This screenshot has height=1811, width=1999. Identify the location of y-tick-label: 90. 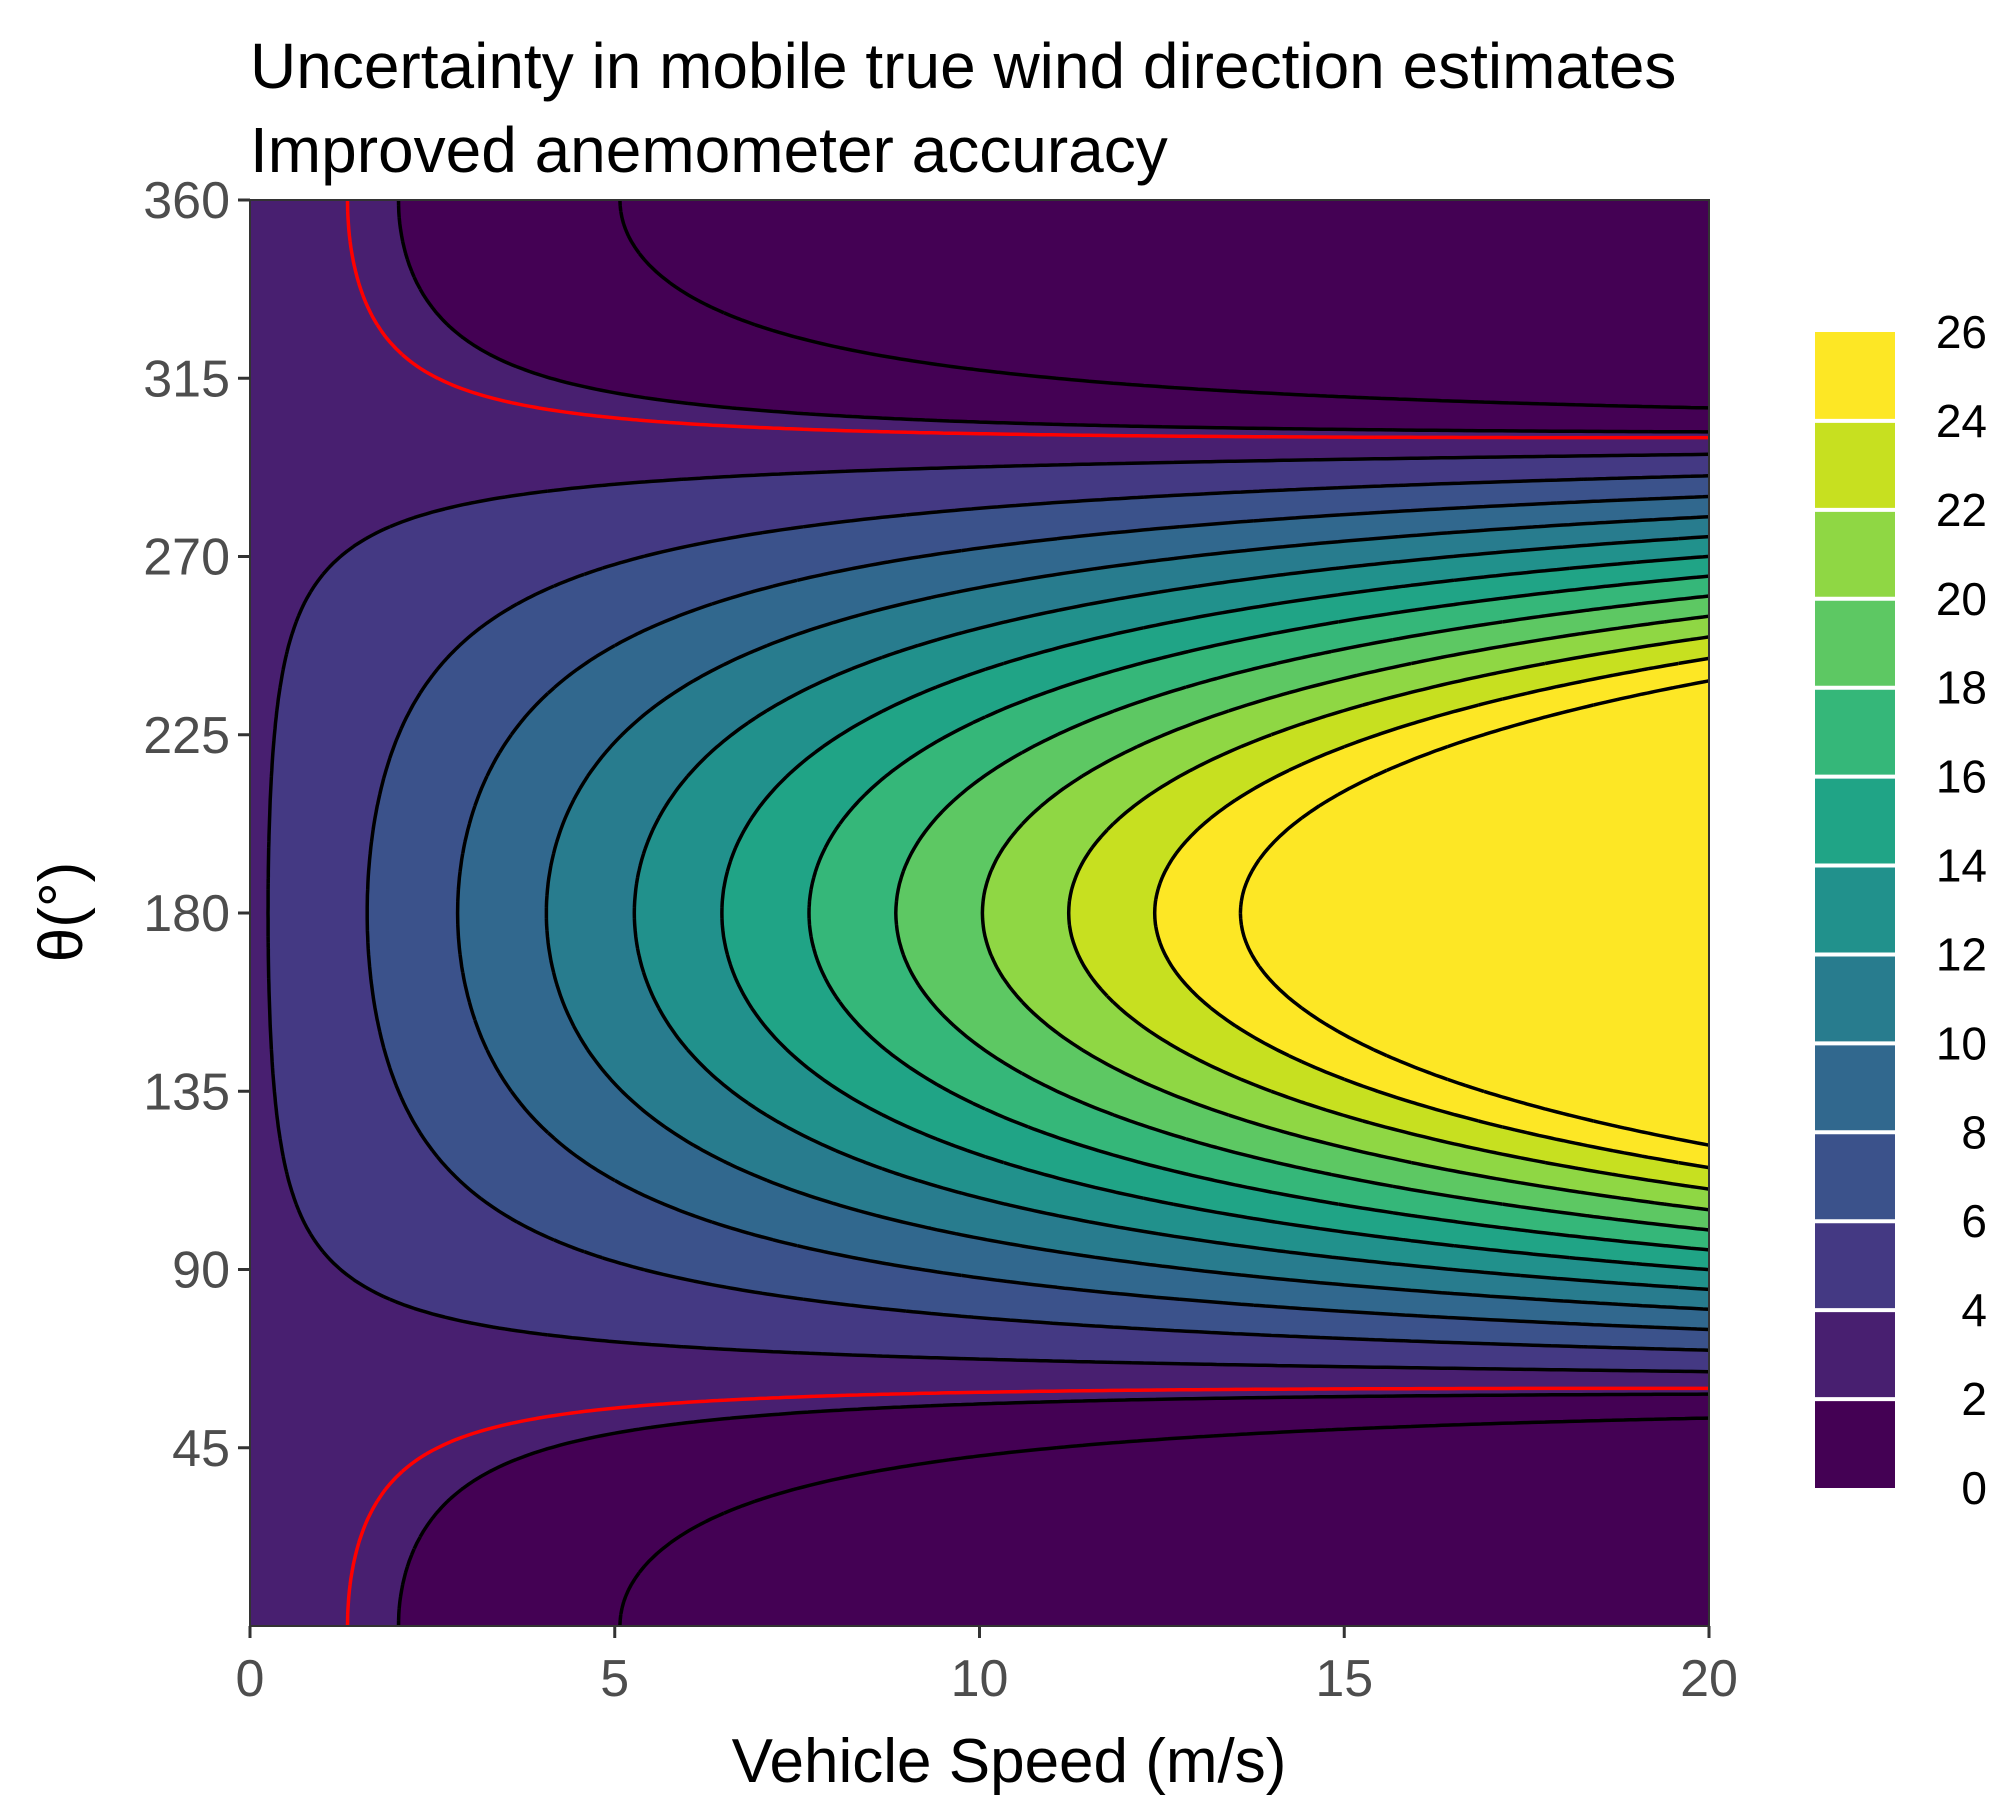
(201, 1271).